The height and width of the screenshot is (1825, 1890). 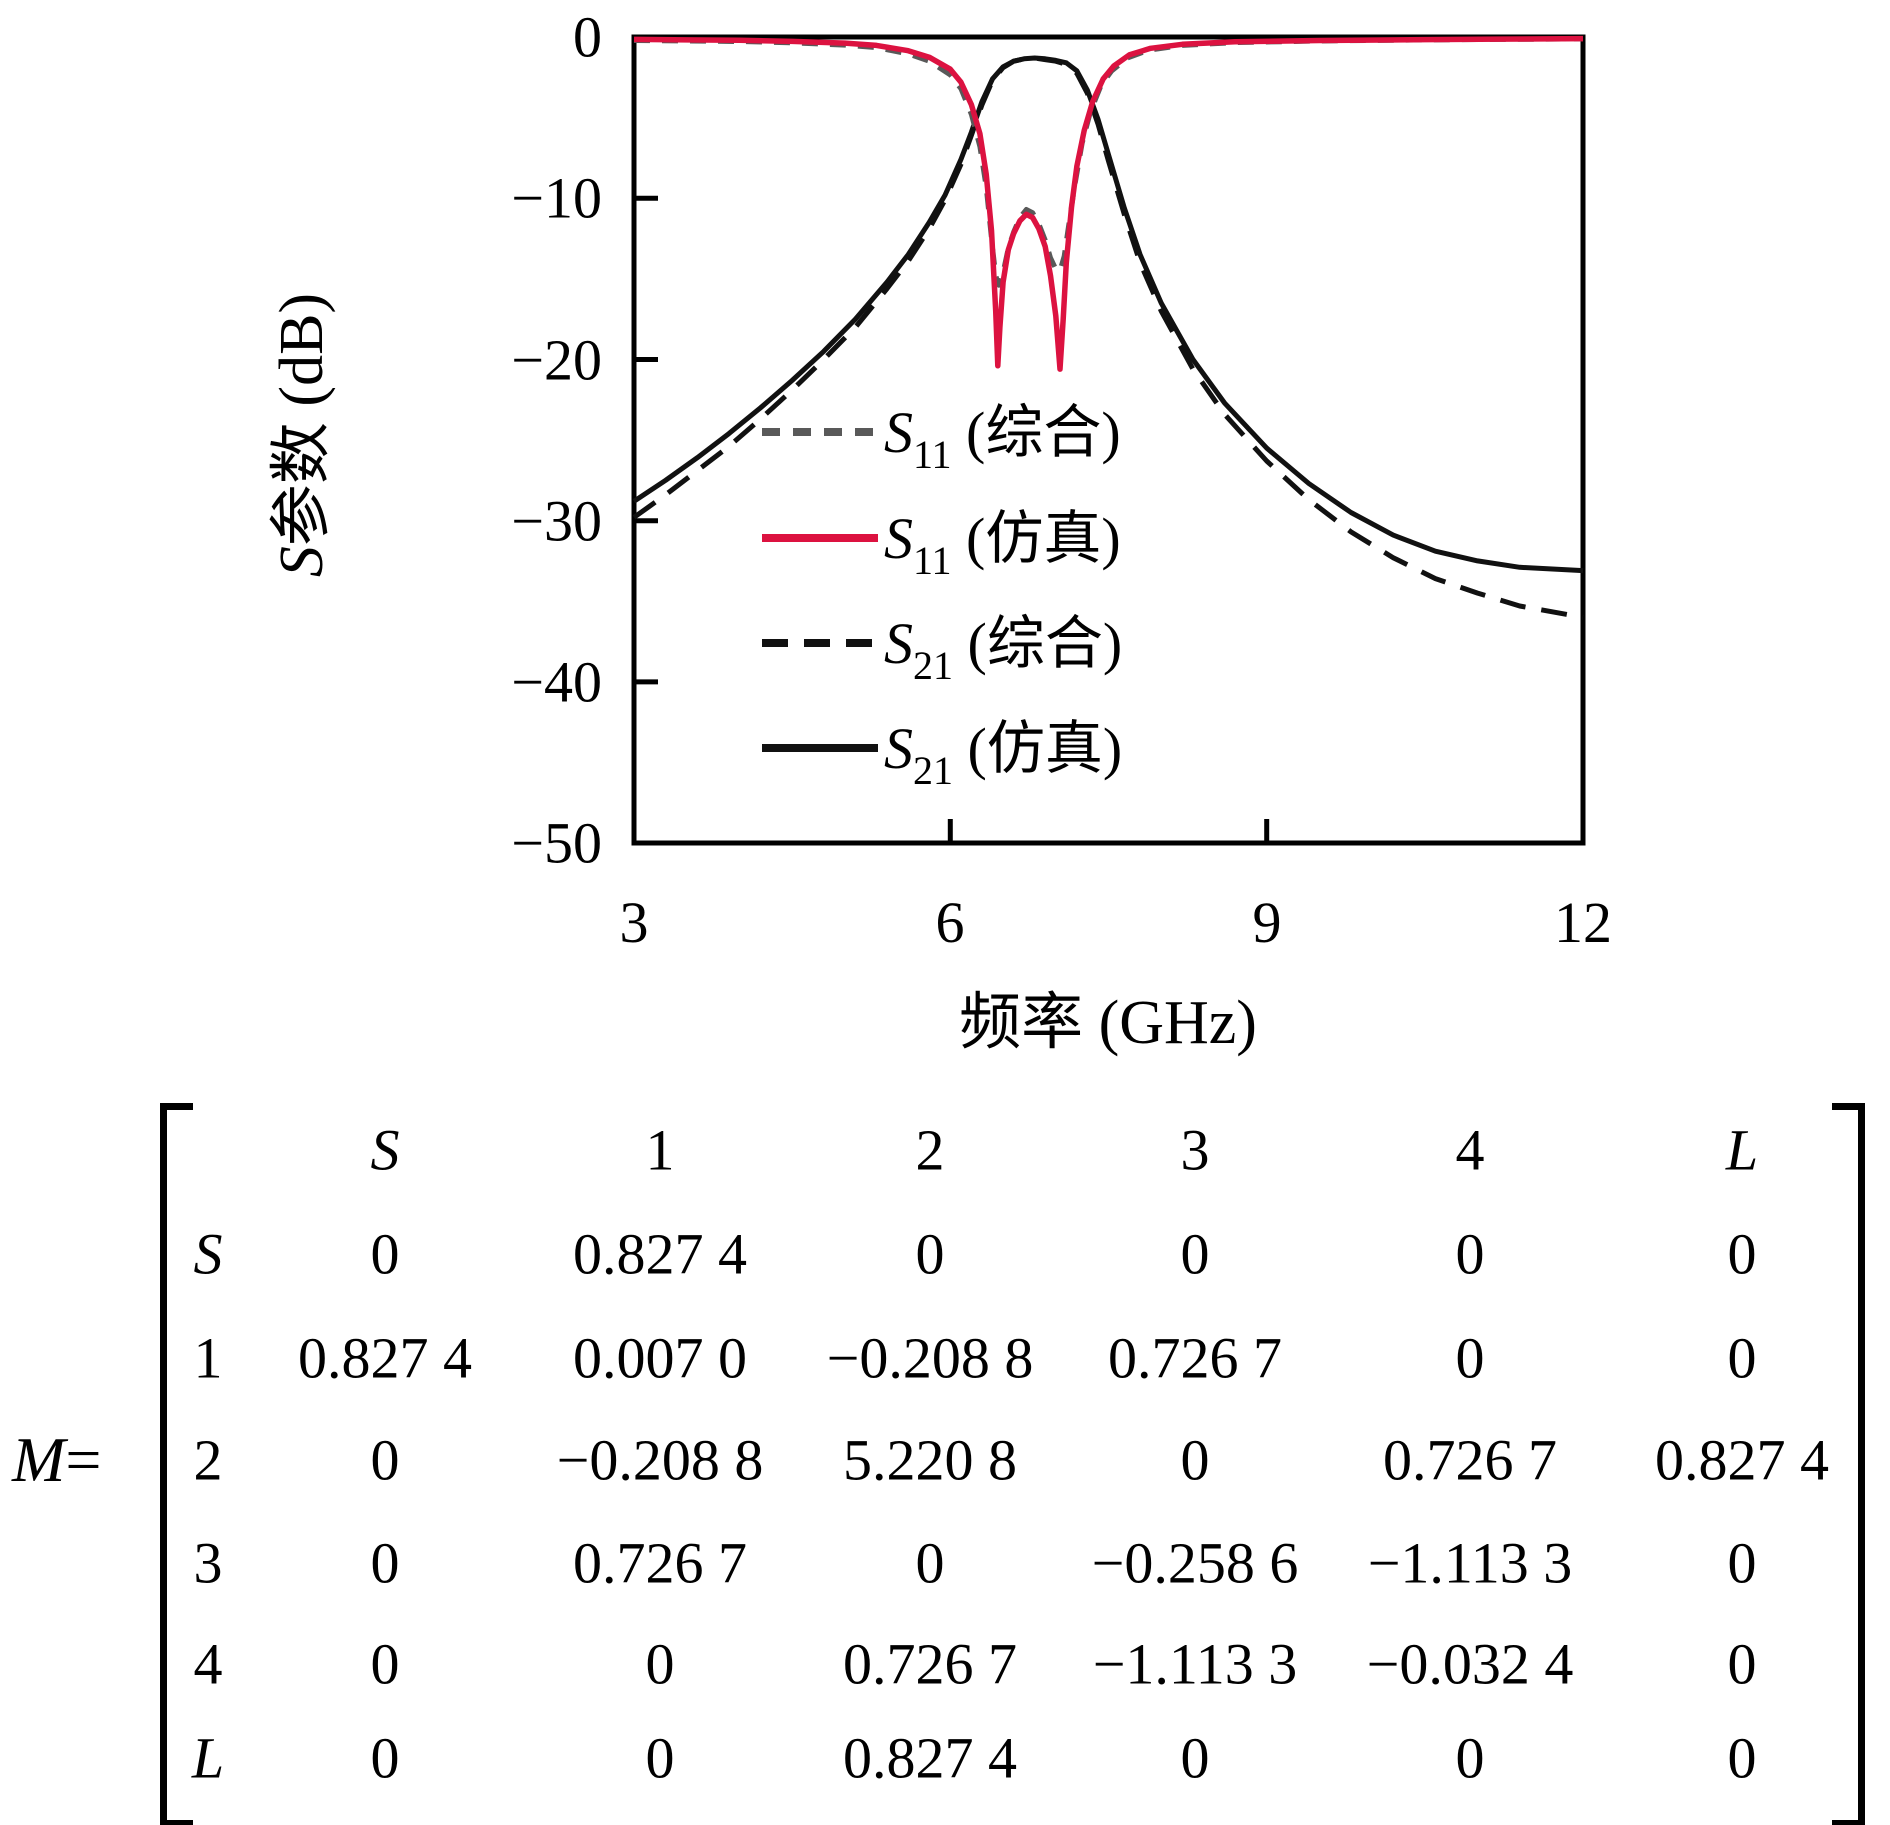 I want to click on legend-label-s11-synthesis: S11 (综合), so click(x=1002, y=438).